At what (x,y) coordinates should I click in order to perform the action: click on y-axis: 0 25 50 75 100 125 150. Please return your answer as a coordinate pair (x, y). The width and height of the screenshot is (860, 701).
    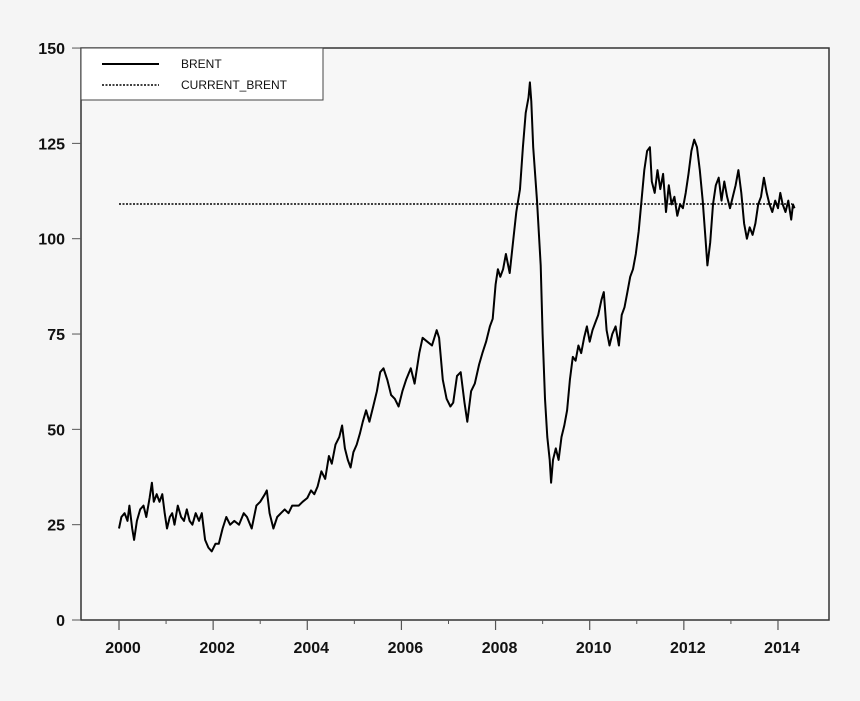
    Looking at the image, I should click on (59, 335).